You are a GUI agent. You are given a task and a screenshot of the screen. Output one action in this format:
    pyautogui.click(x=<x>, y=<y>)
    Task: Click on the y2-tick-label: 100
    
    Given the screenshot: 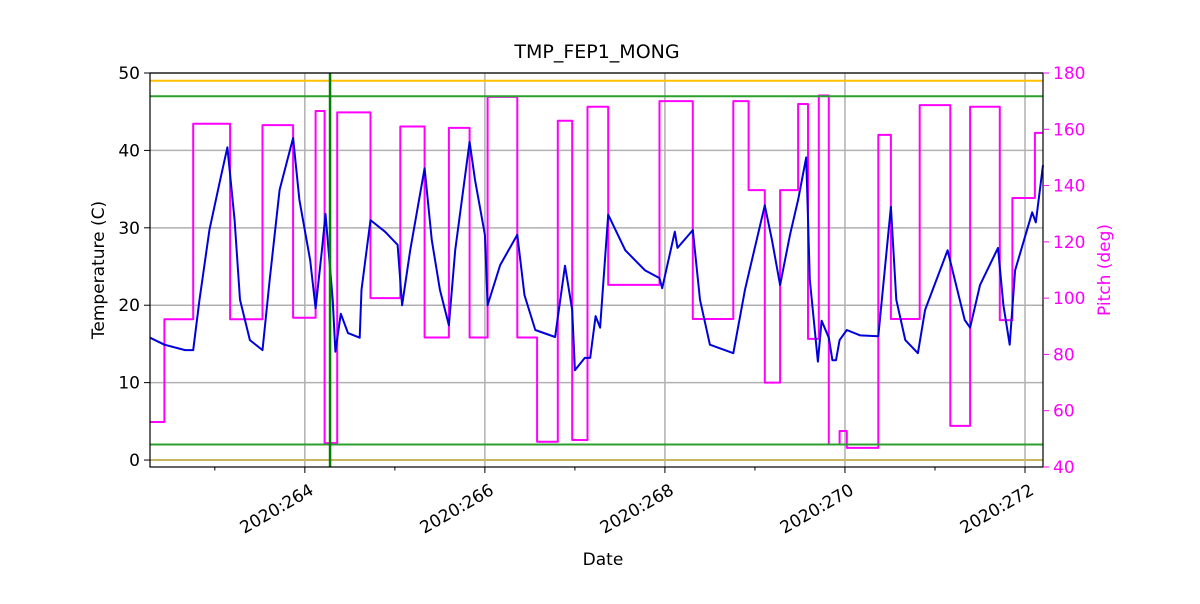 What is the action you would take?
    pyautogui.click(x=1069, y=299)
    